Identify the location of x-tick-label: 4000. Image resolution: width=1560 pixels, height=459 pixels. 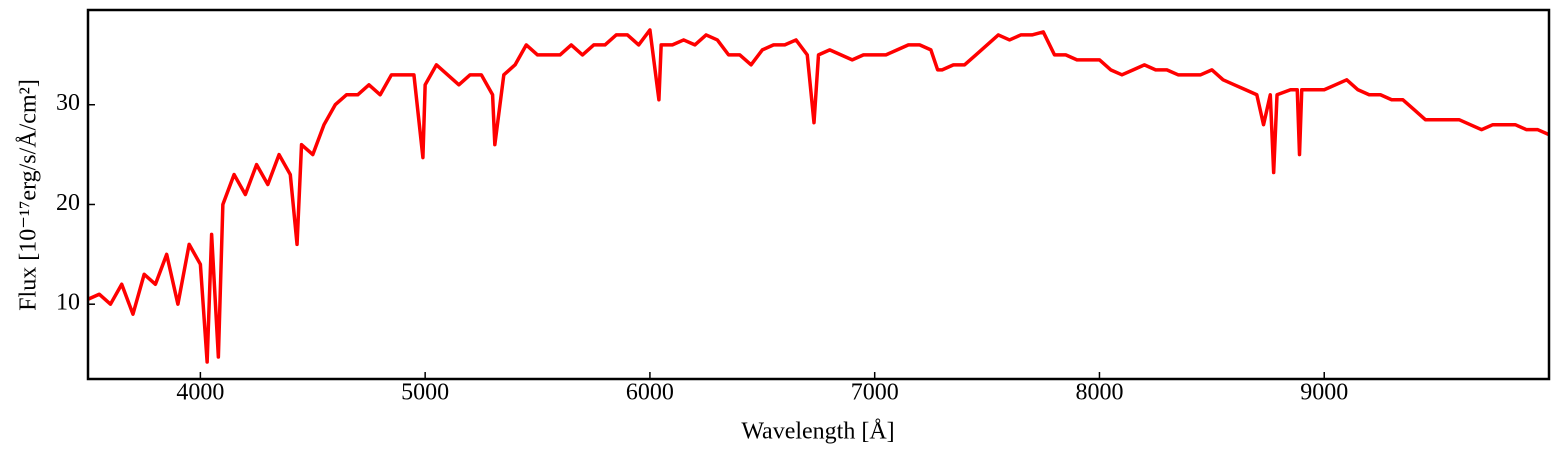
(200, 393).